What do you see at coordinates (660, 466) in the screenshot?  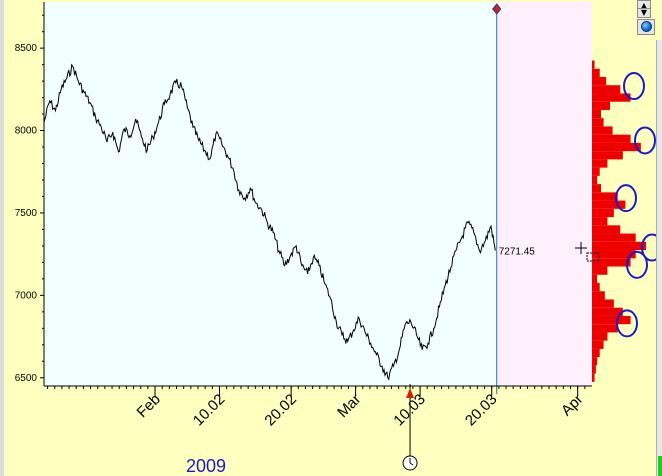 I see `status-indicator` at bounding box center [660, 466].